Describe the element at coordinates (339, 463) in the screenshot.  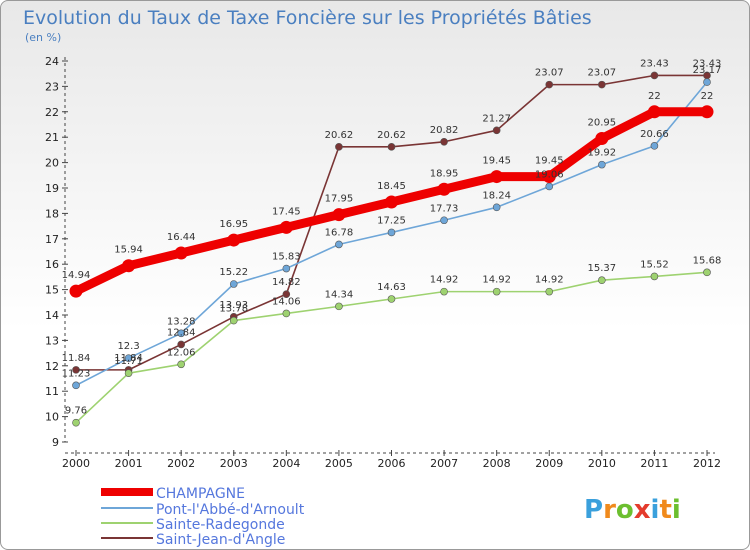
I see `x-tick-label: 2005` at that location.